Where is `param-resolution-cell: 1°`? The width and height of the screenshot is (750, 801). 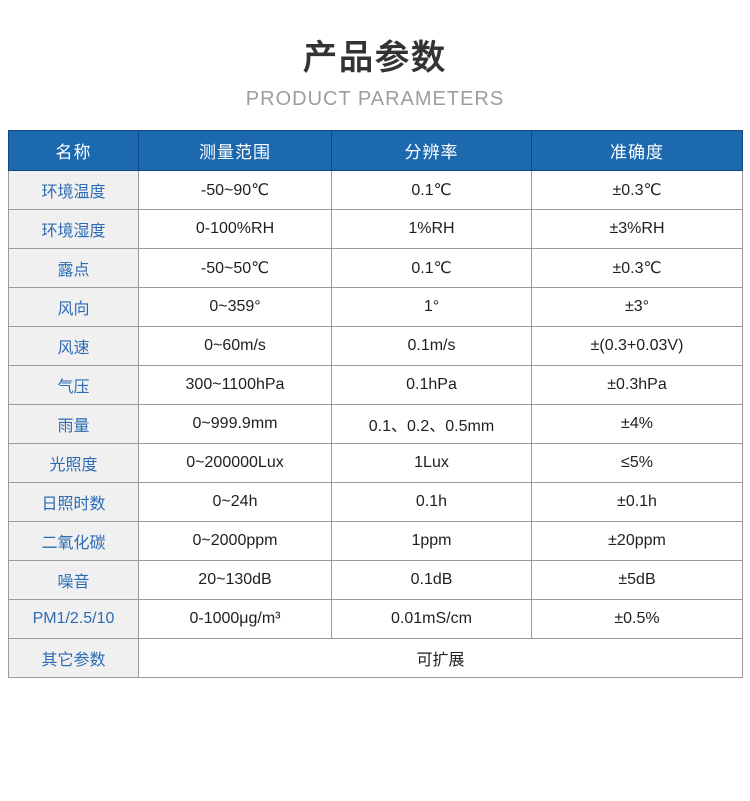
param-resolution-cell: 1° is located at coordinates (431, 306).